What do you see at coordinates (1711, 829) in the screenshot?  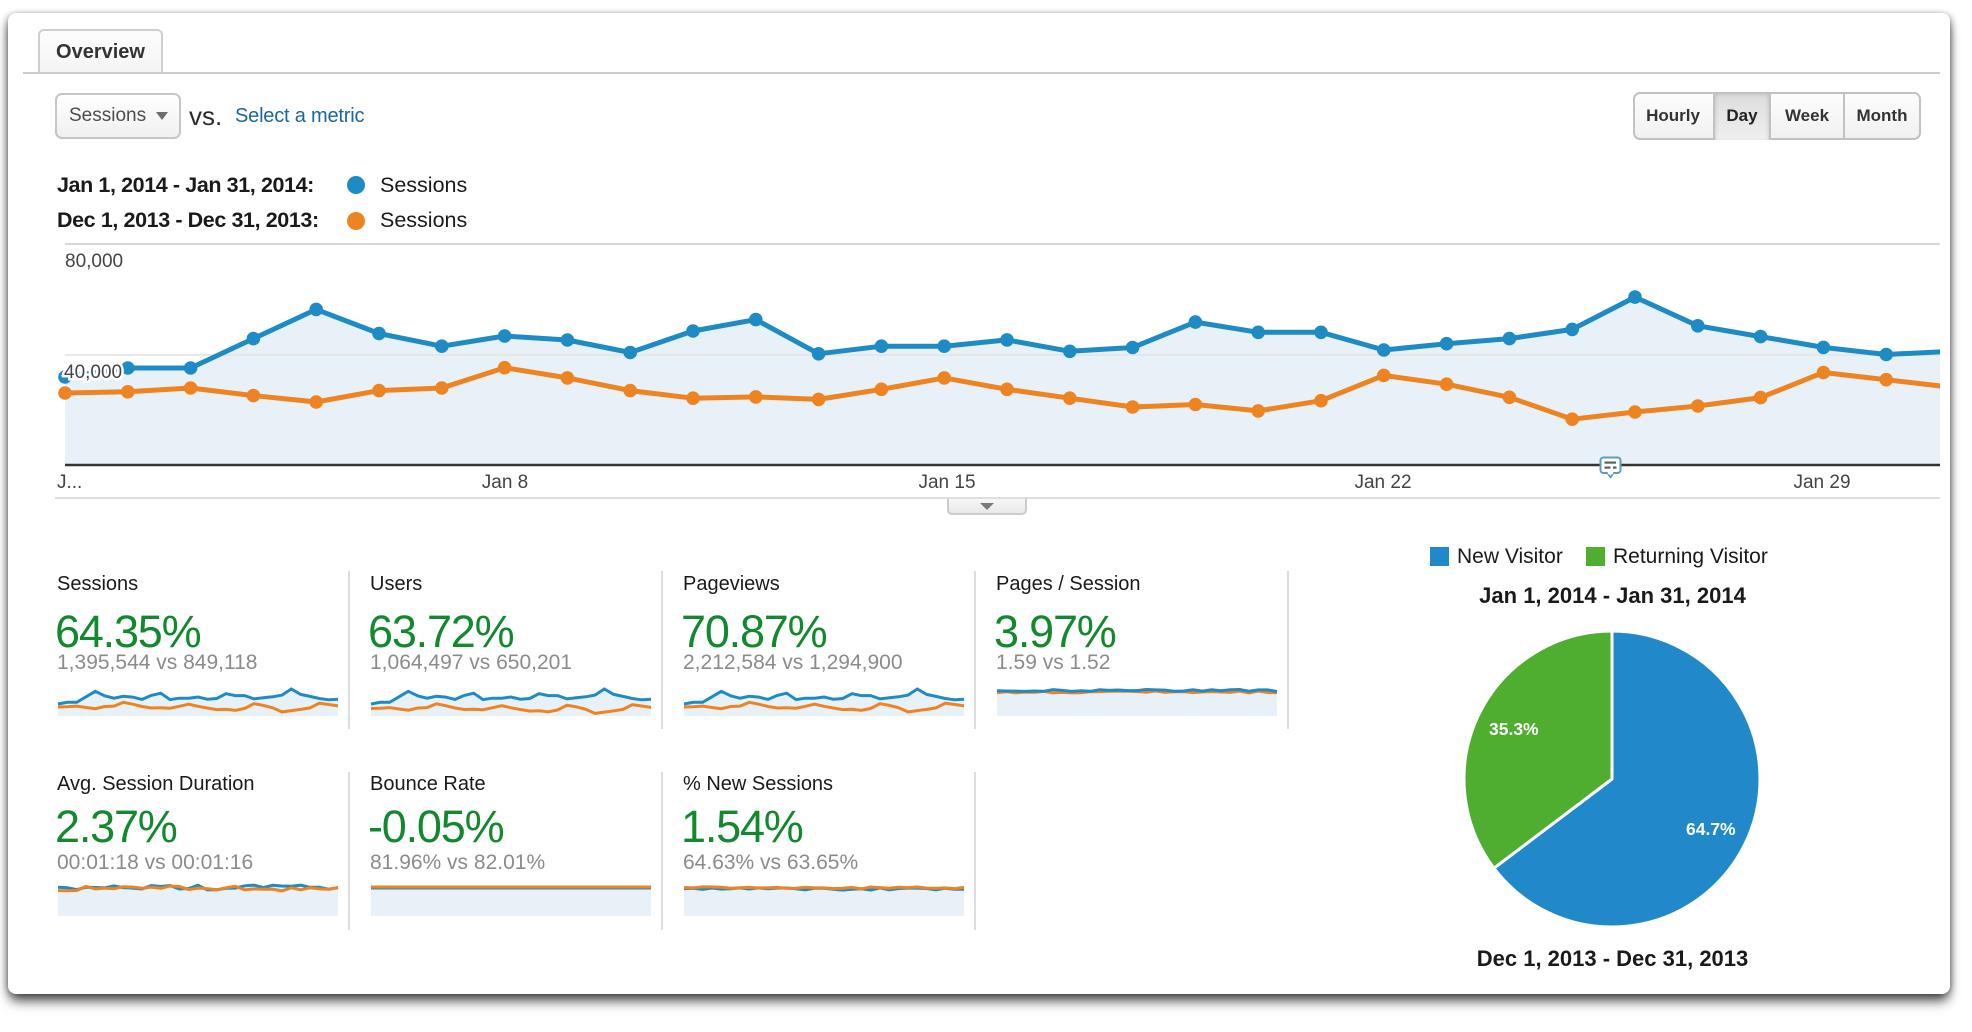 I see `svg-text: 64.7%` at bounding box center [1711, 829].